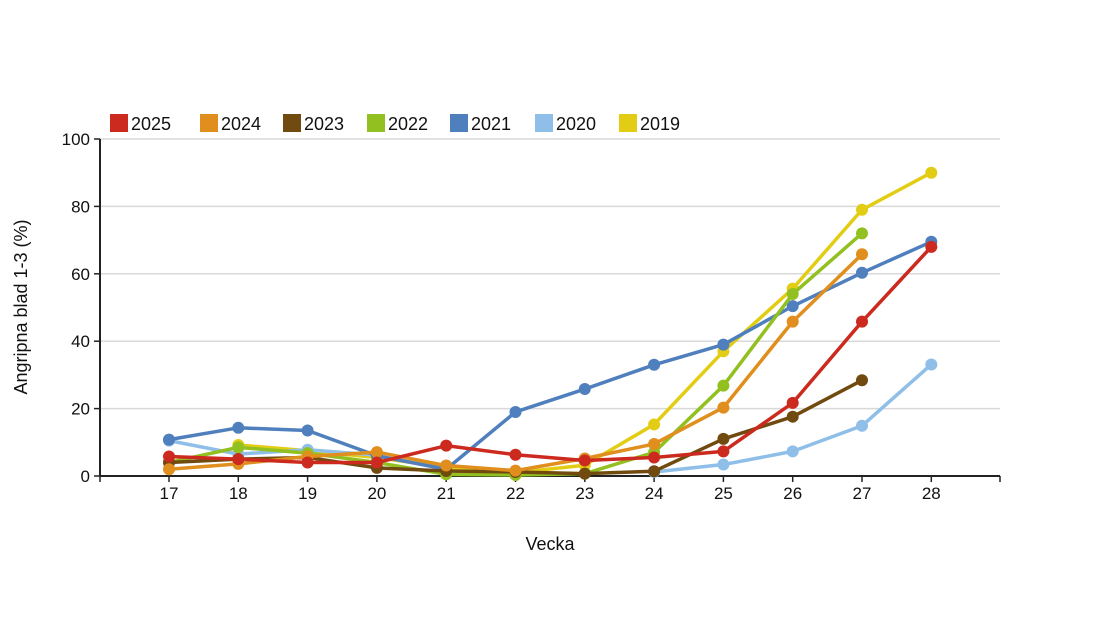 The width and height of the screenshot is (1100, 624). What do you see at coordinates (85, 476) in the screenshot?
I see `y-tick-label: 0` at bounding box center [85, 476].